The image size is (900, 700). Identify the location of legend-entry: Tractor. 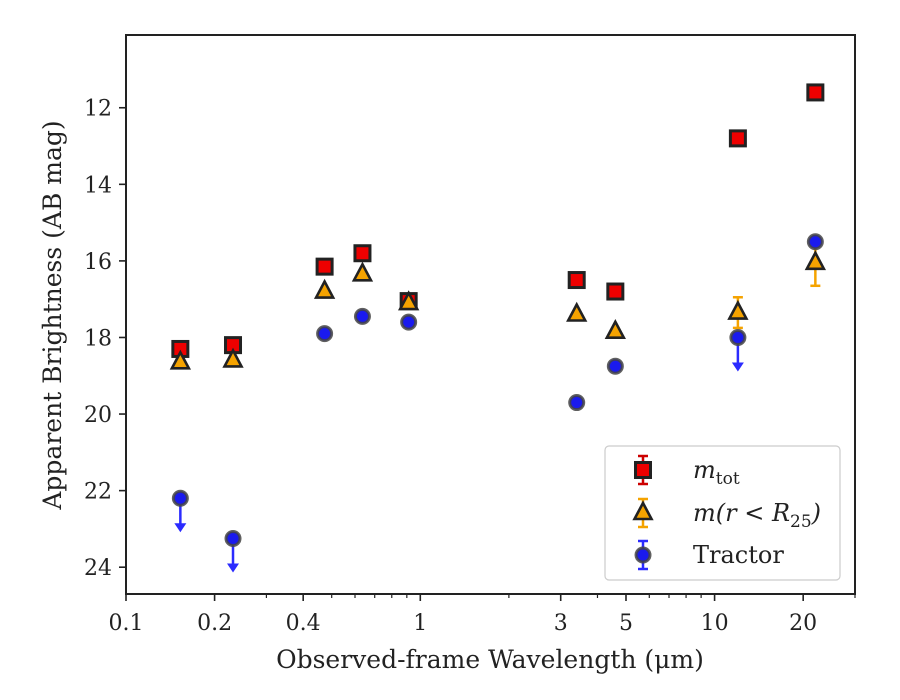
(709, 555).